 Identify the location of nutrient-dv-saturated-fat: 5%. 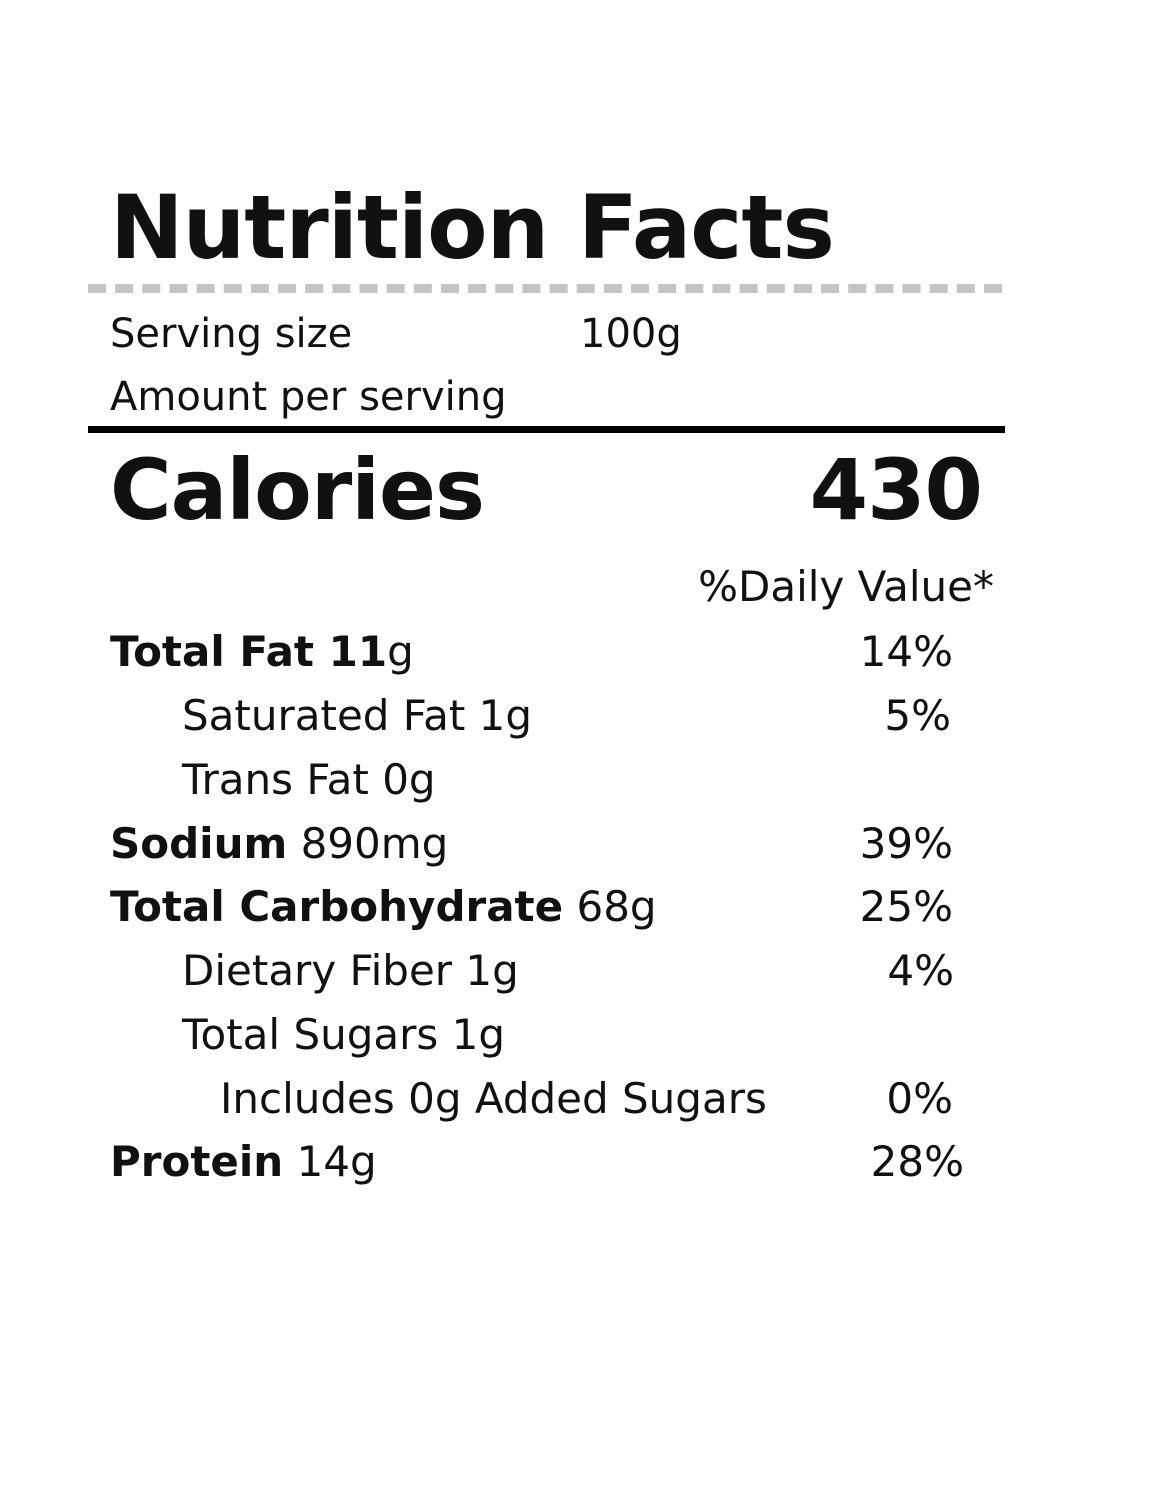
(917, 715).